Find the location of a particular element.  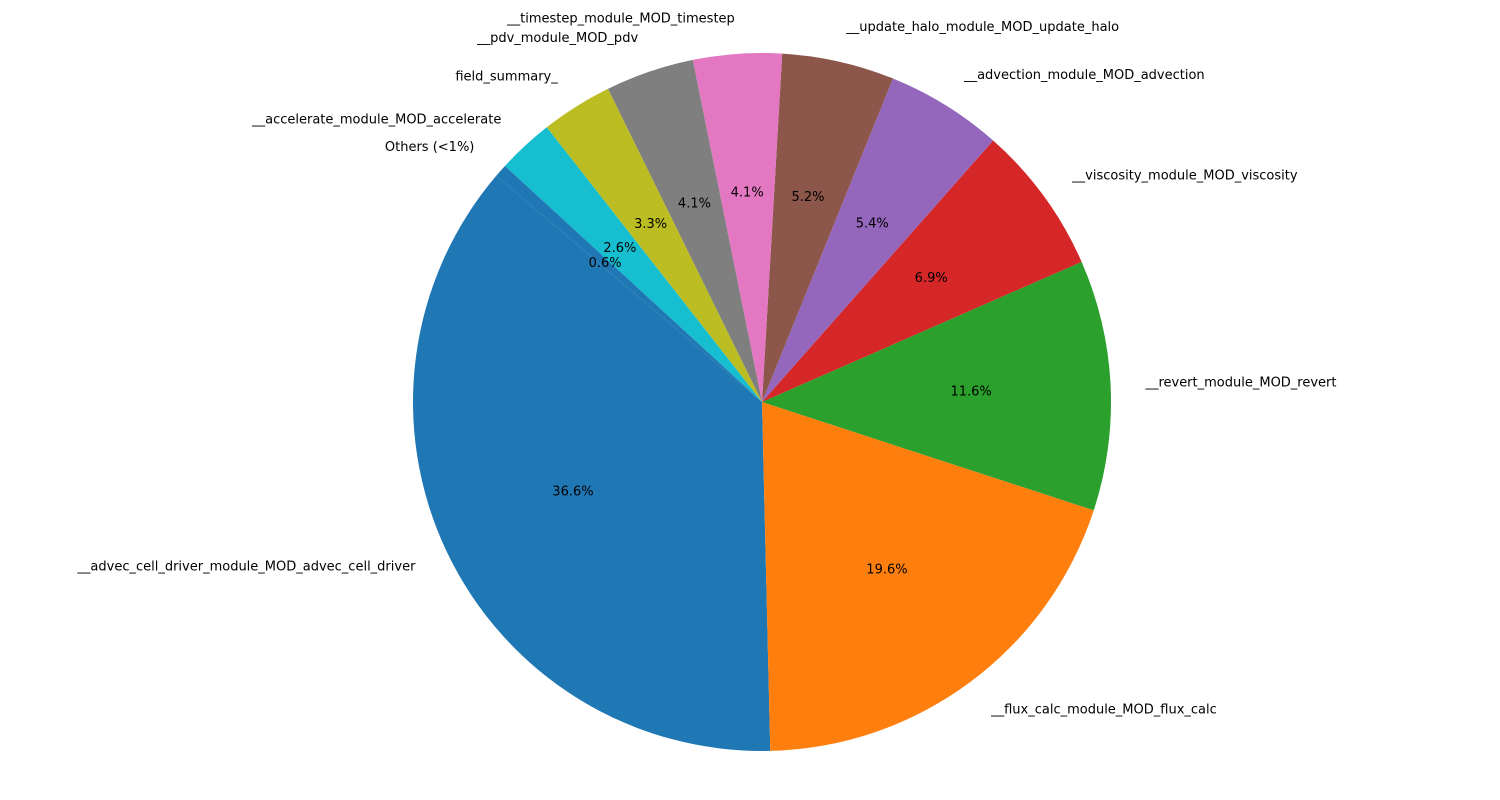

slice-label: __revert_module_MOD_revert is located at coordinates (1240, 383).